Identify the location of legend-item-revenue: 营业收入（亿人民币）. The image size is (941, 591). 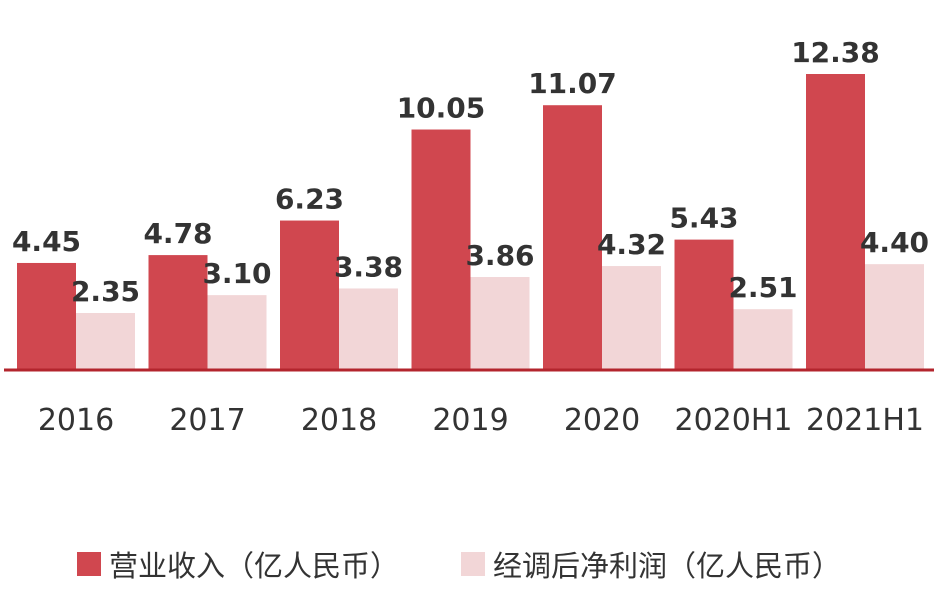
(238, 564).